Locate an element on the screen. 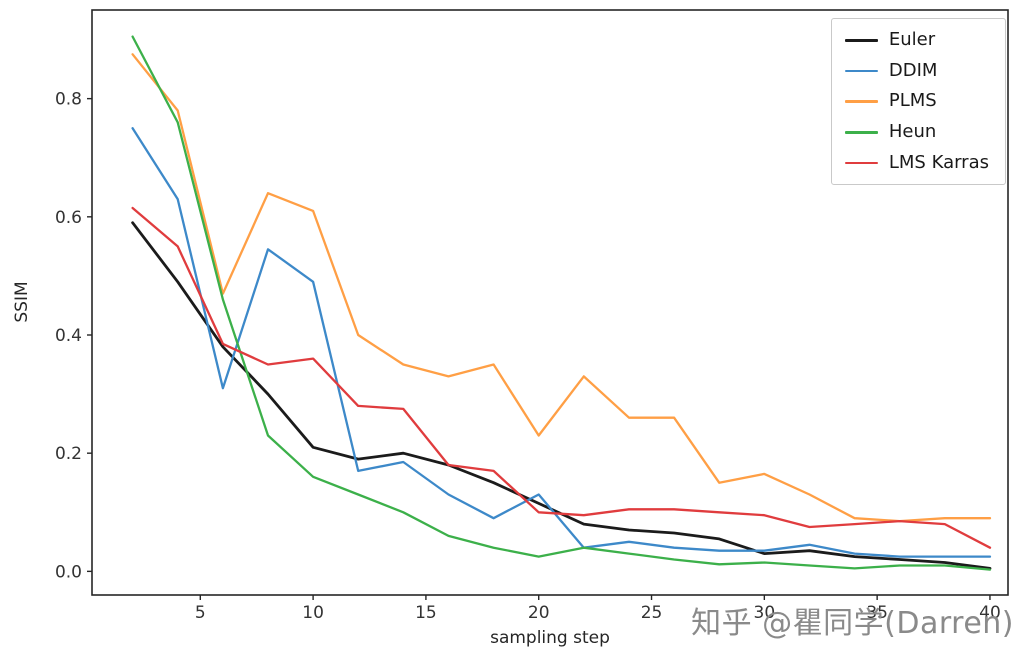 This screenshot has height=666, width=1020. legend-label-plms: PLMS is located at coordinates (912, 101).